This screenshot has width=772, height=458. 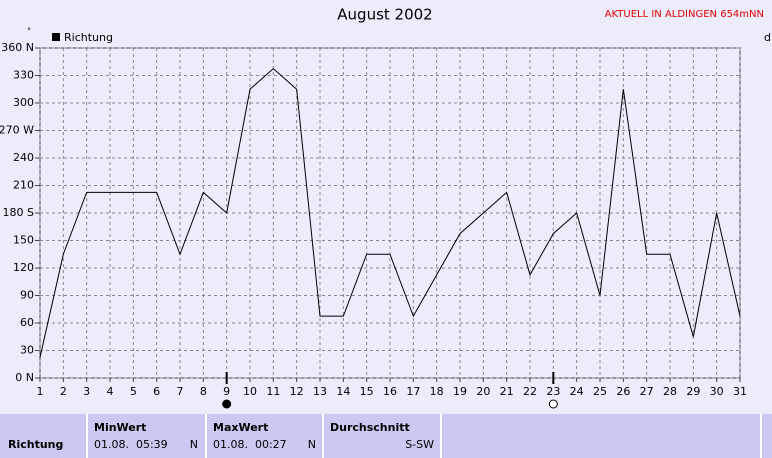 I want to click on x-tick-label: 1, so click(x=40, y=391).